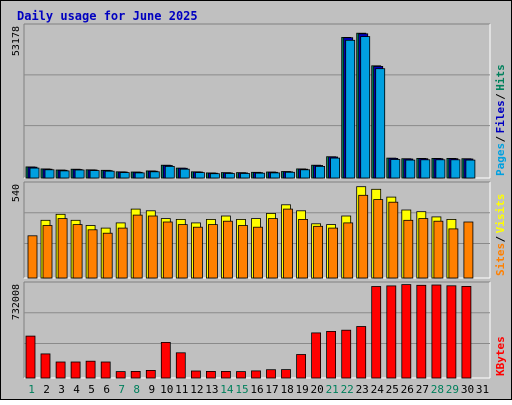  I want to click on x-tick-label: 6, so click(106, 389).